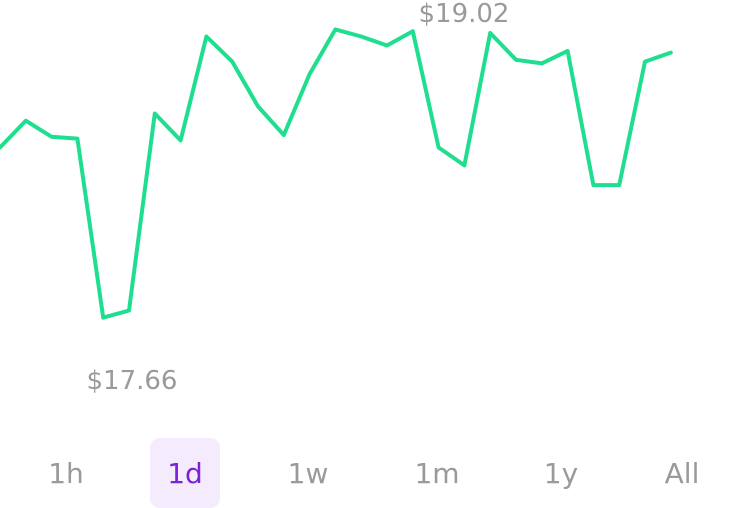 The image size is (750, 508). I want to click on max-price-label: $19.02, so click(464, 14).